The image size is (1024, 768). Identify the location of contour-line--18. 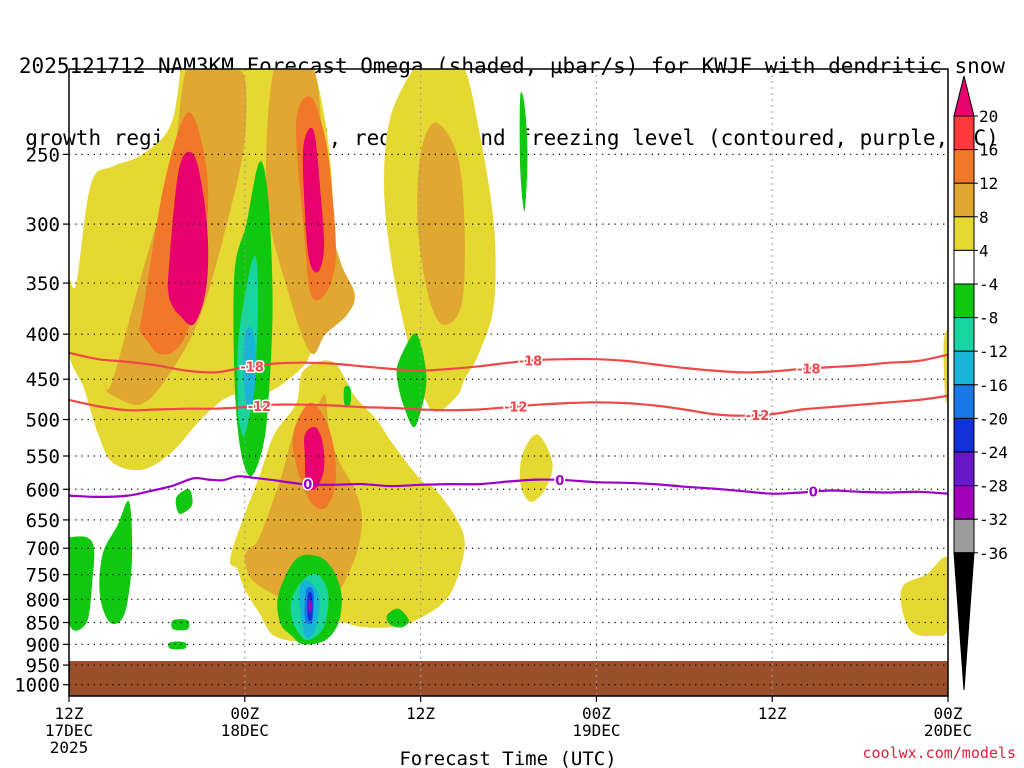
(508, 362).